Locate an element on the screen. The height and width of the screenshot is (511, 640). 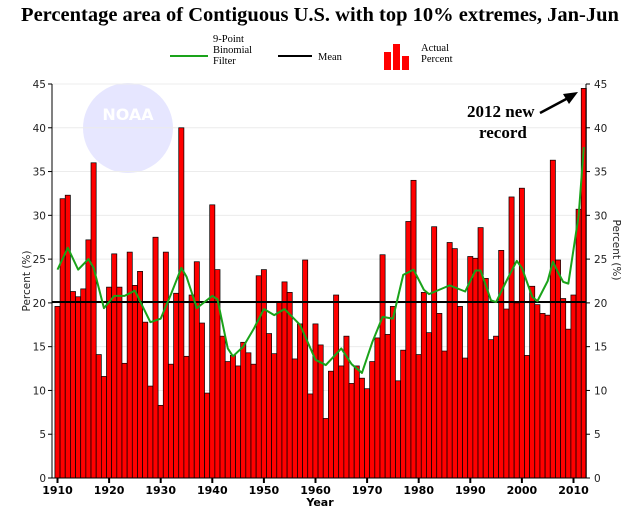
bar-1961 is located at coordinates (320, 411).